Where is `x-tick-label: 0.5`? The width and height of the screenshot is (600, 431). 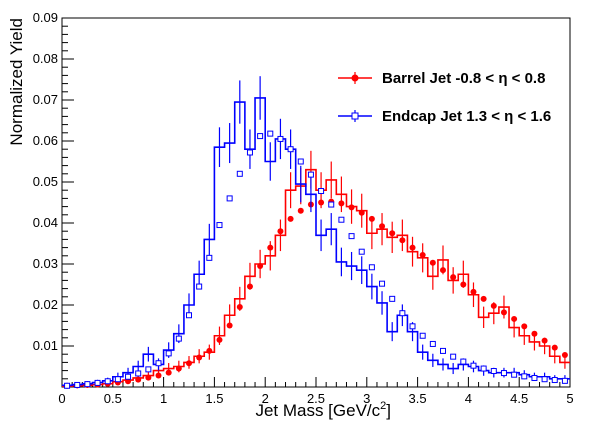 x-tick-label: 0.5 is located at coordinates (113, 398).